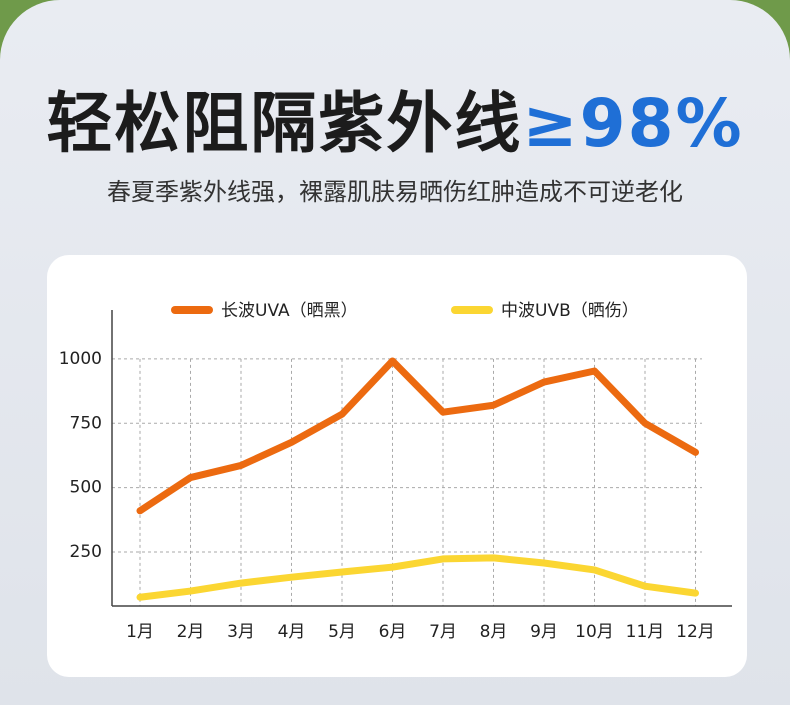  I want to click on y-tick-label: 1000, so click(80, 359).